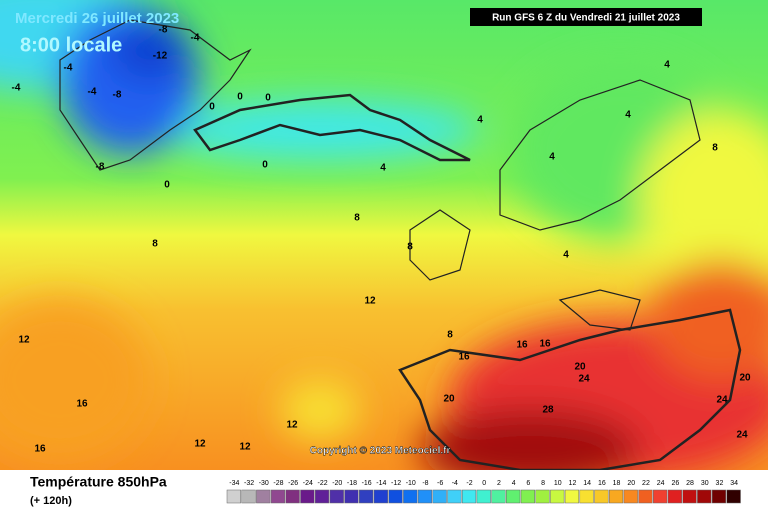  Describe the element at coordinates (71, 45) in the screenshot. I see `local-time: 8:00 locale` at that location.